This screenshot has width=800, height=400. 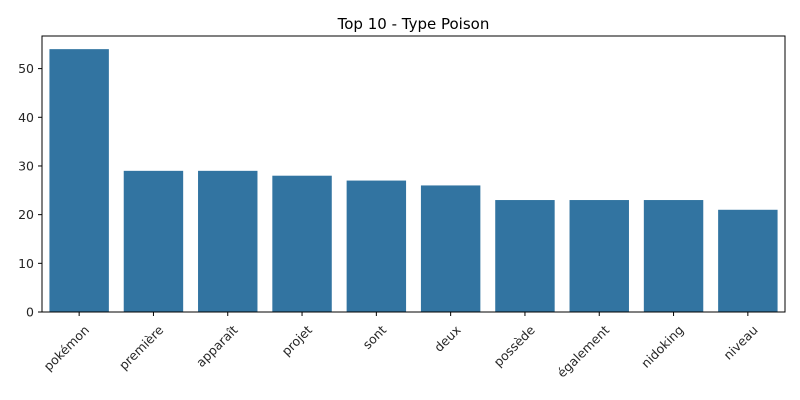 What do you see at coordinates (26, 165) in the screenshot?
I see `y-tick-label: 30` at bounding box center [26, 165].